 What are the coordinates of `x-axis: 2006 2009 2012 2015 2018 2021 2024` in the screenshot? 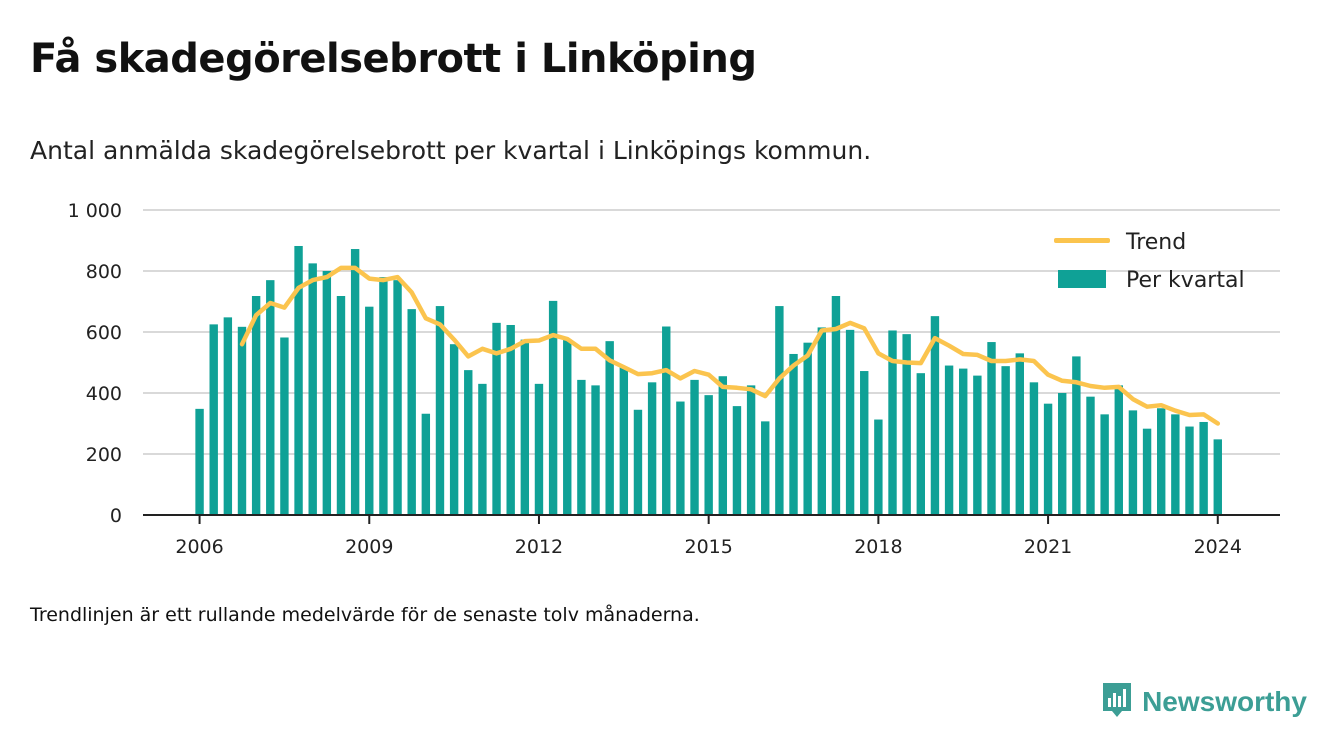 It's located at (711, 536).